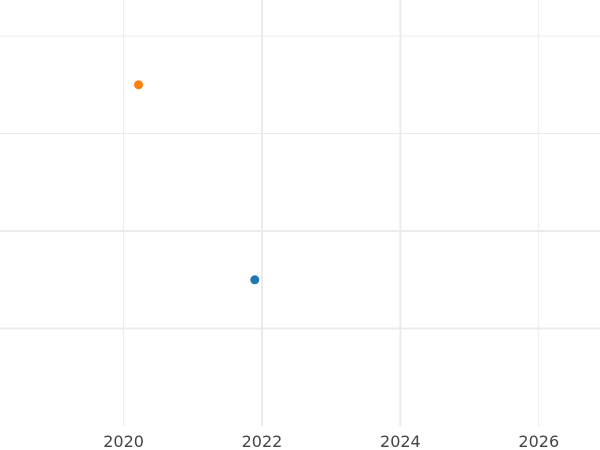  What do you see at coordinates (400, 441) in the screenshot?
I see `x-tick-label: 2024` at bounding box center [400, 441].